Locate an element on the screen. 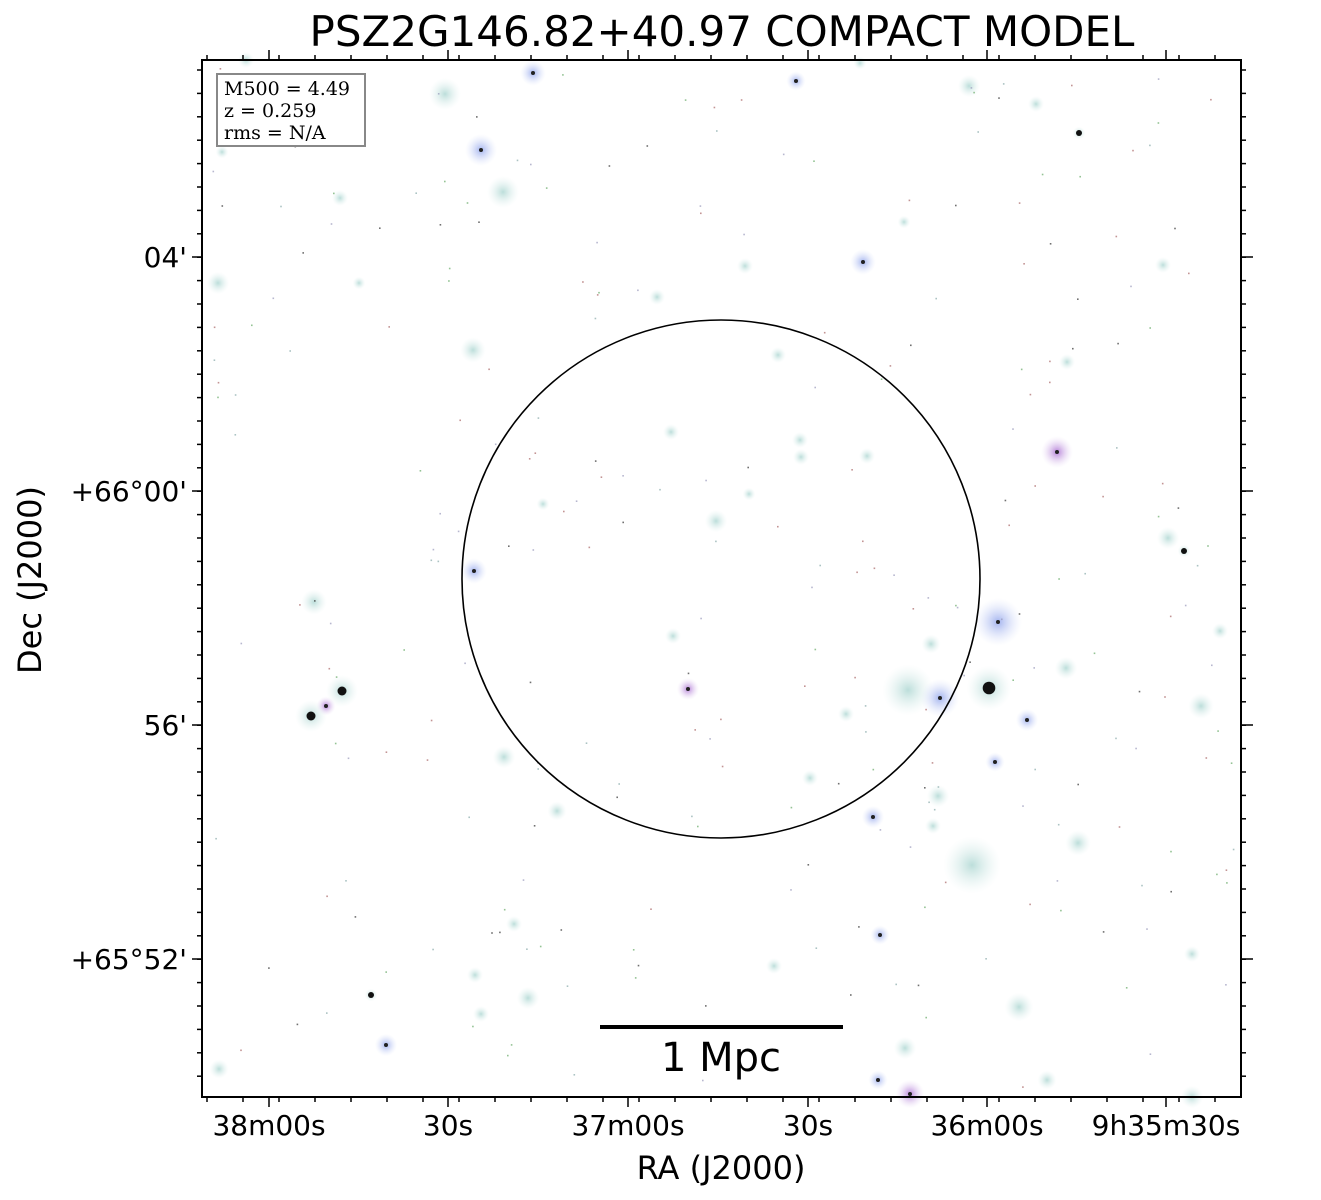 The height and width of the screenshot is (1200, 1321). x-tick-label: 37m00s is located at coordinates (628, 1125).